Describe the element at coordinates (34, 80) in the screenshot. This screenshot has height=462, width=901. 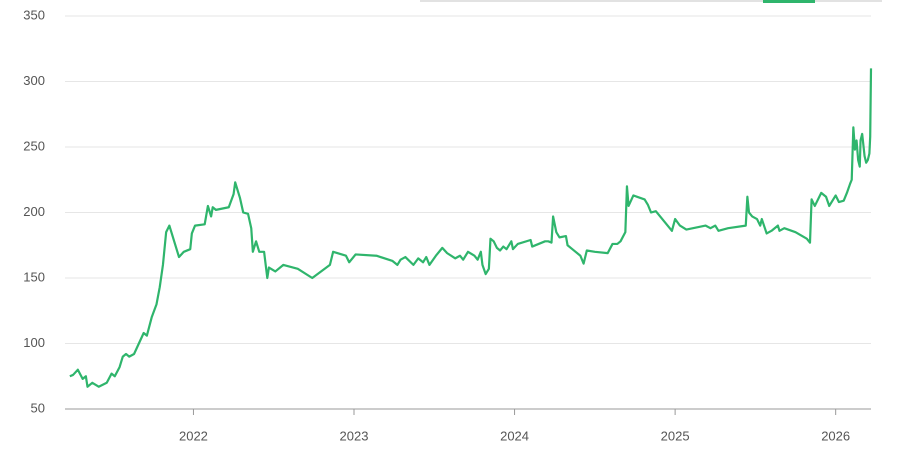
I see `y-tick-label: 300` at that location.